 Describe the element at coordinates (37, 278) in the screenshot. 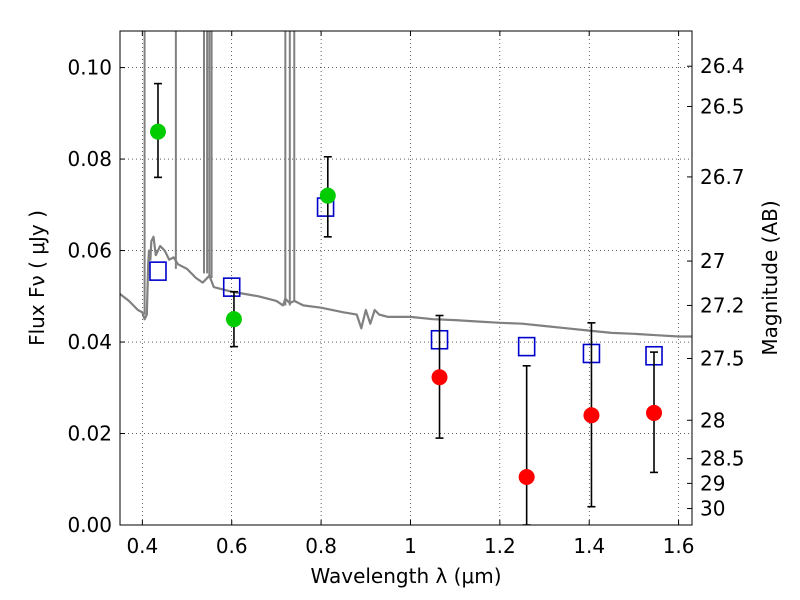

I see `y-axis-label: Flux Fν ( μJy )` at that location.